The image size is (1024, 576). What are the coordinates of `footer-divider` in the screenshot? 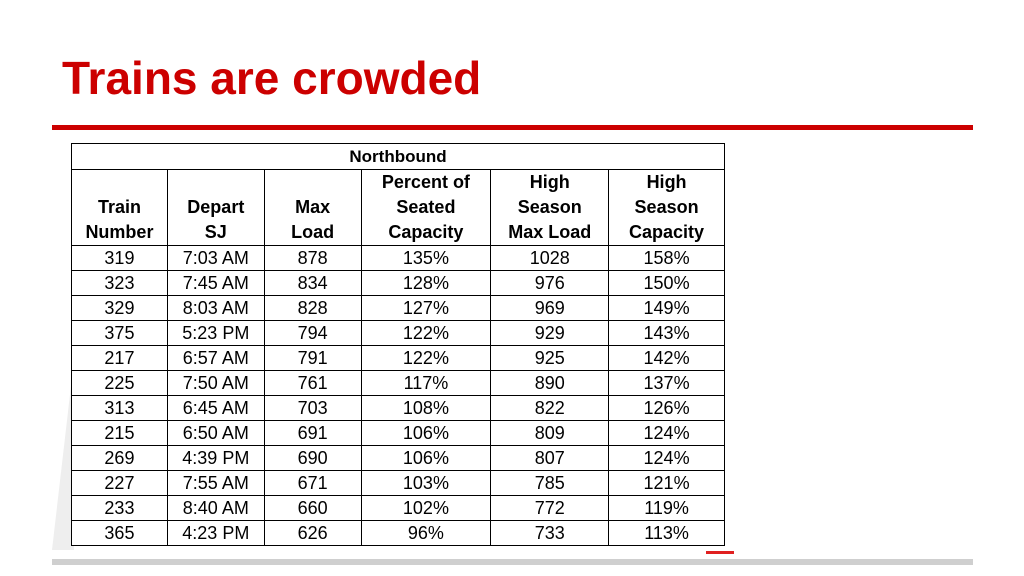 It's located at (512, 562).